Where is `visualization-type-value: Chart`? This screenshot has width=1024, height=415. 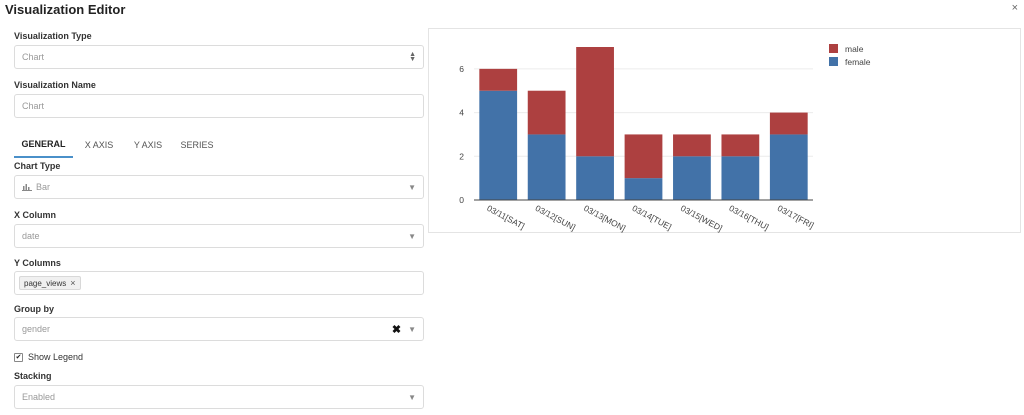
visualization-type-value: Chart is located at coordinates (33, 57).